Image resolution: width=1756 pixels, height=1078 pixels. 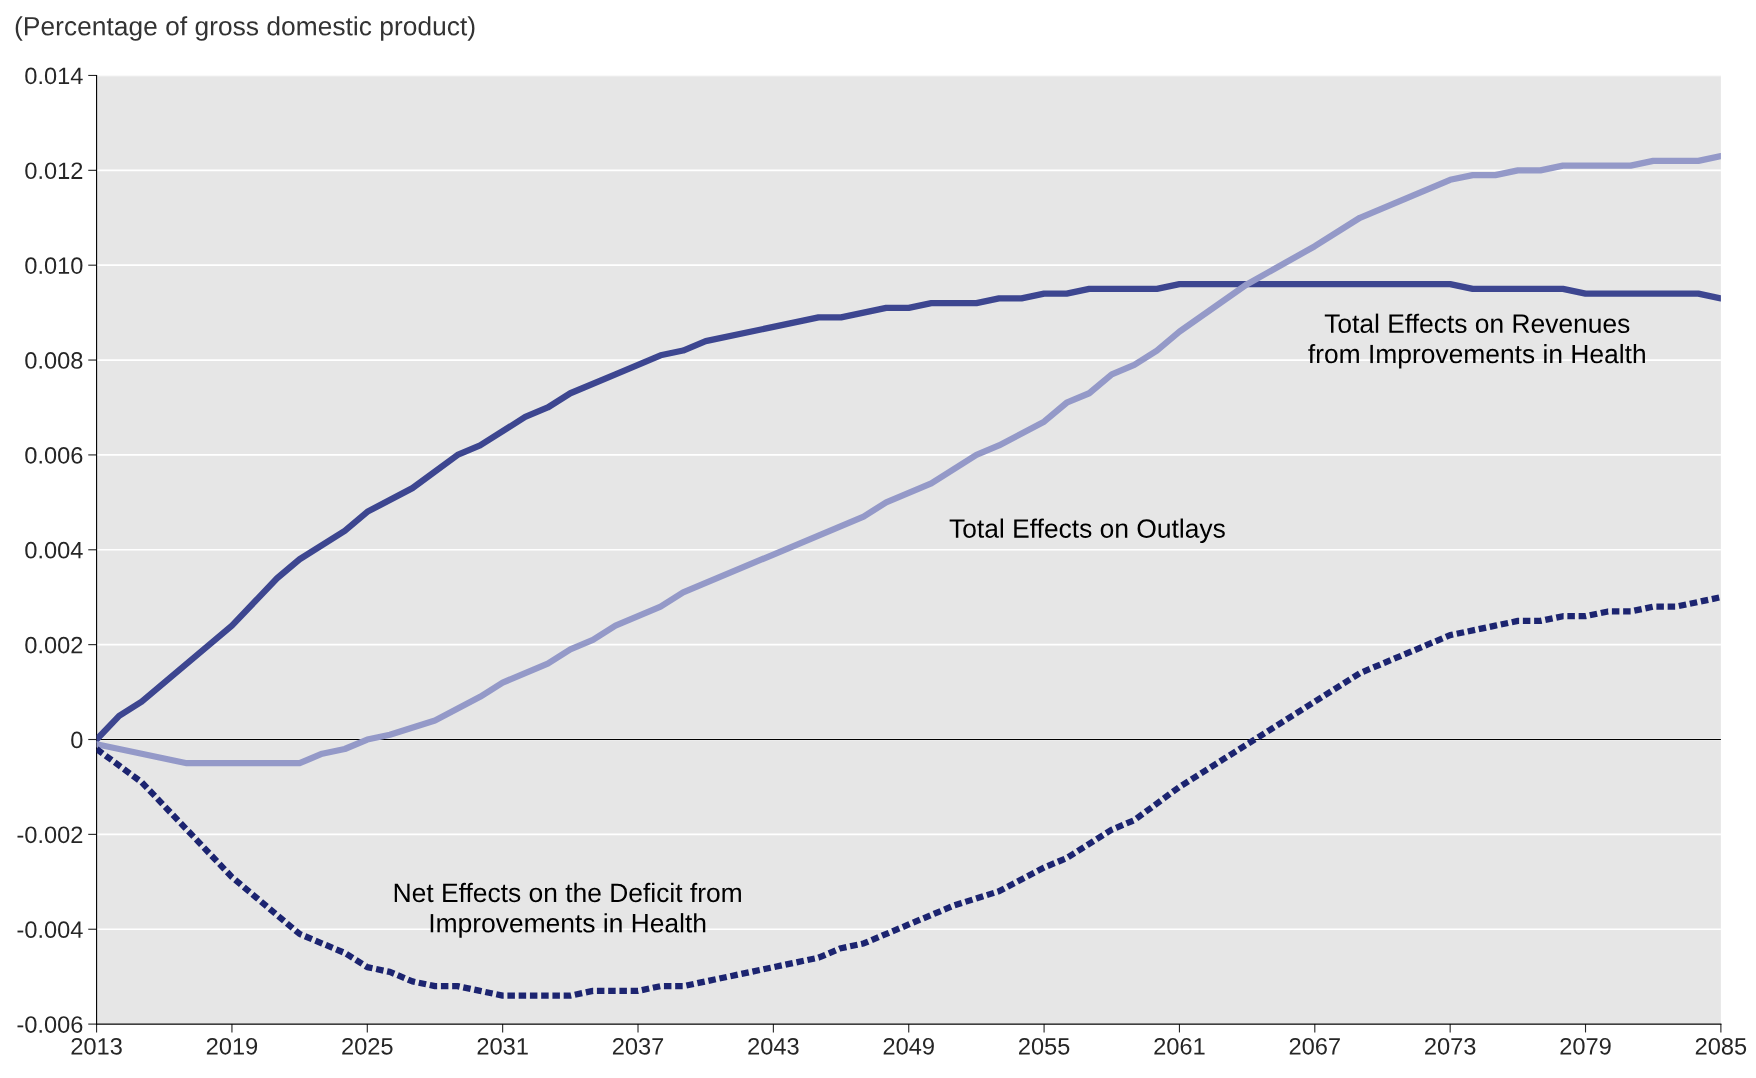 What do you see at coordinates (54, 550) in the screenshot?
I see `y-tick-label: 0.004` at bounding box center [54, 550].